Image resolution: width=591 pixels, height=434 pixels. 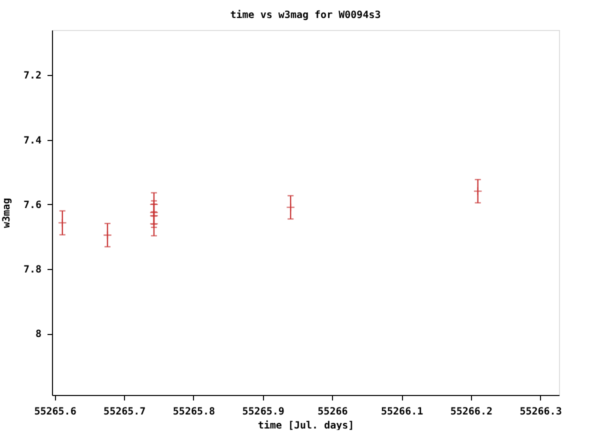 What do you see at coordinates (38, 334) in the screenshot?
I see `y-tick-label: 8` at bounding box center [38, 334].